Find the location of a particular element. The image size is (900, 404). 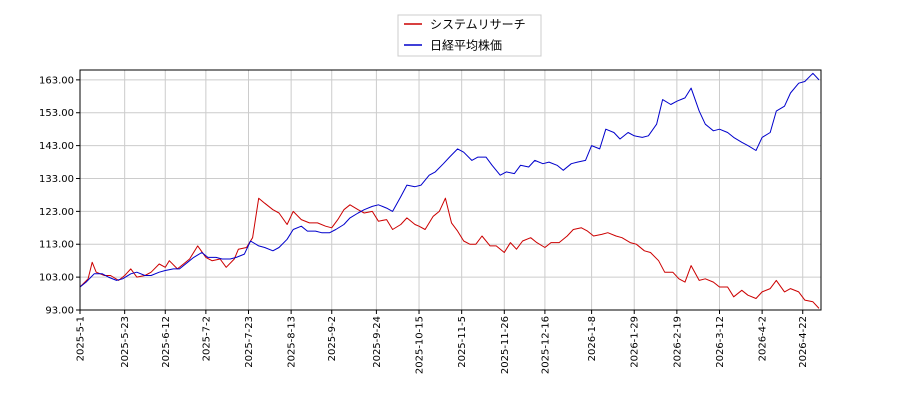

y-tick-label: 93.00 is located at coordinates (59, 311).